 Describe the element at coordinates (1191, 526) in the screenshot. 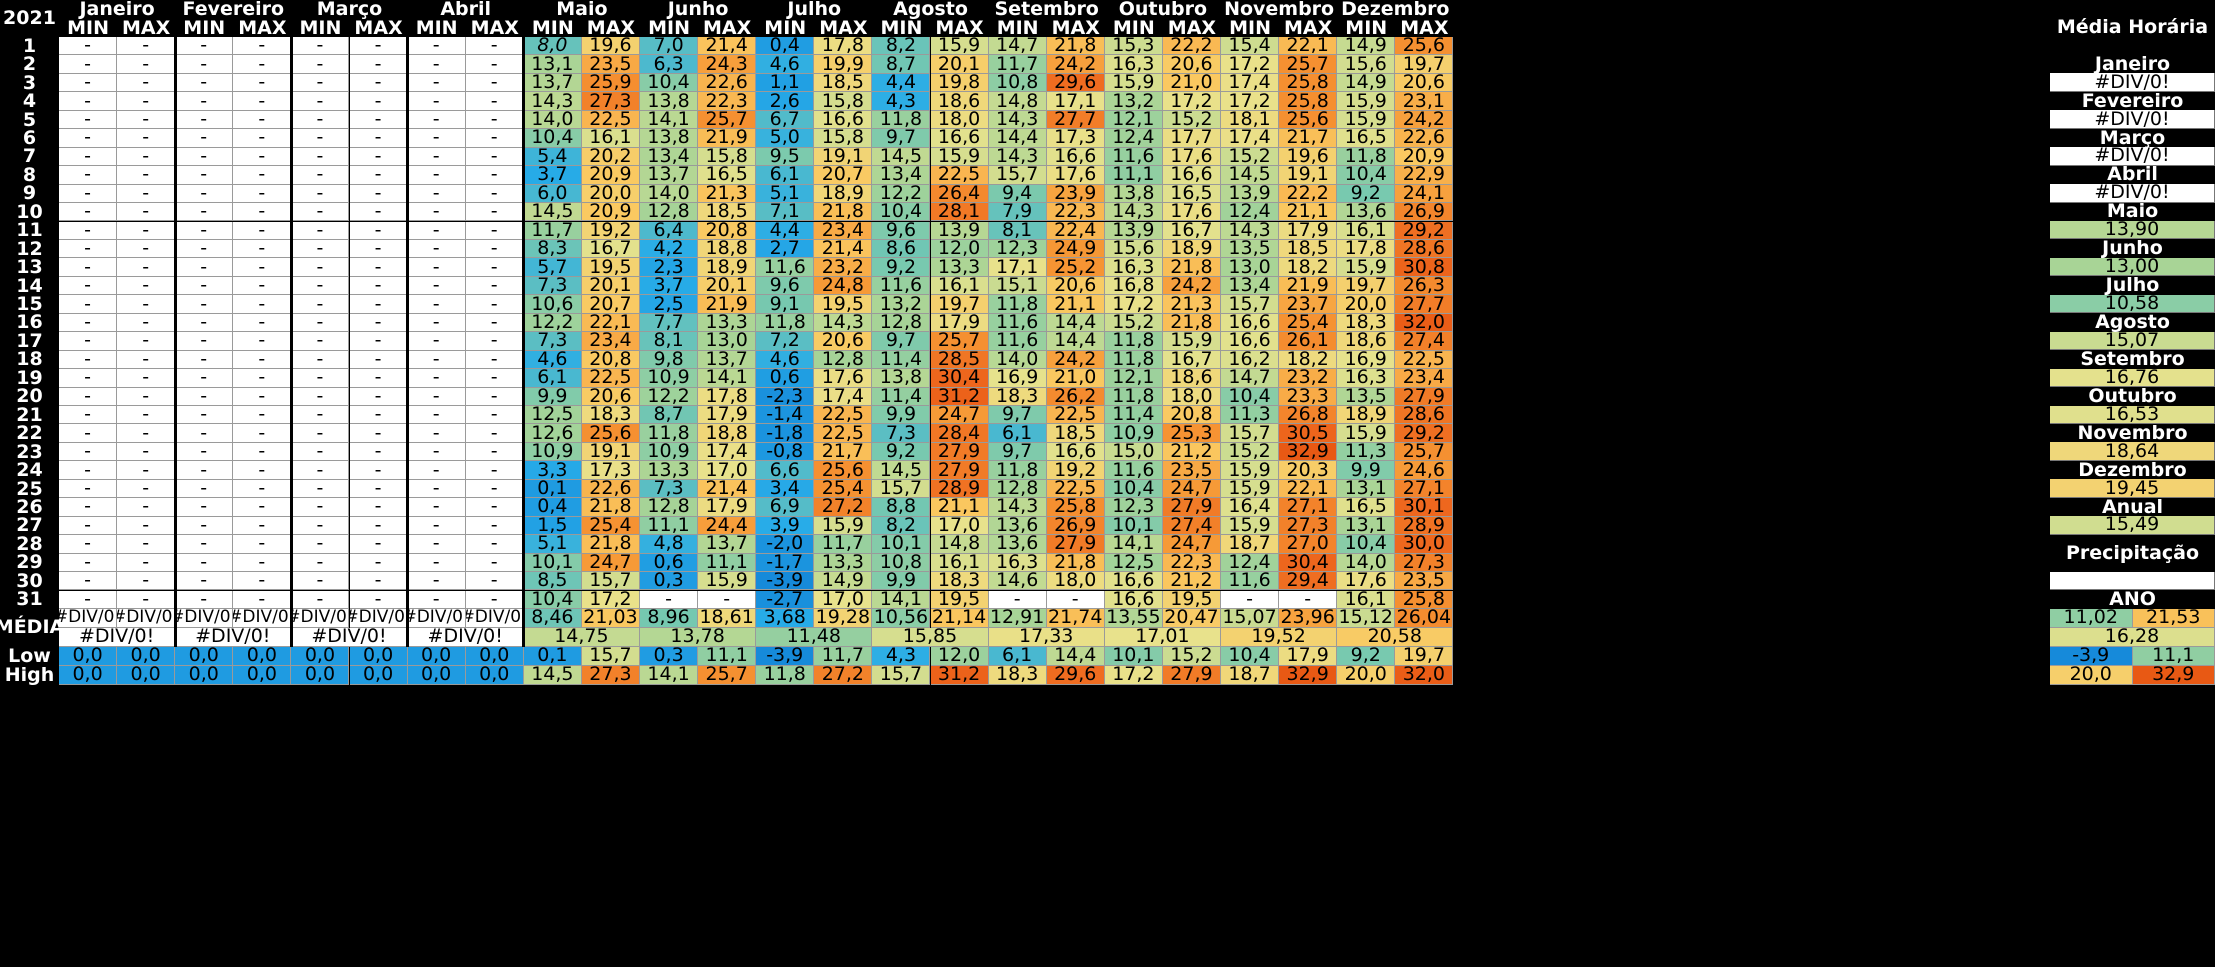

I see `table-cell: 27,4` at that location.